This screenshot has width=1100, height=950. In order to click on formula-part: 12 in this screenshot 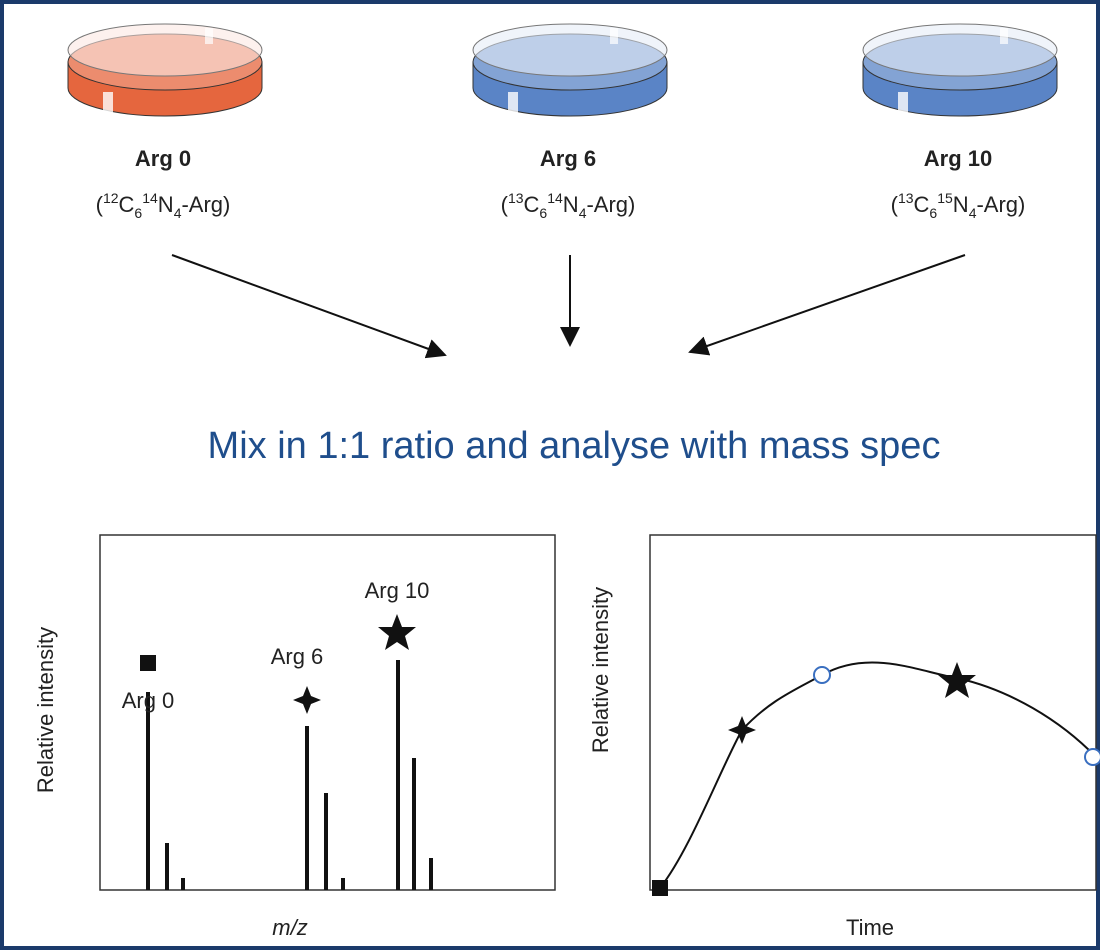, I will do `click(111, 198)`.